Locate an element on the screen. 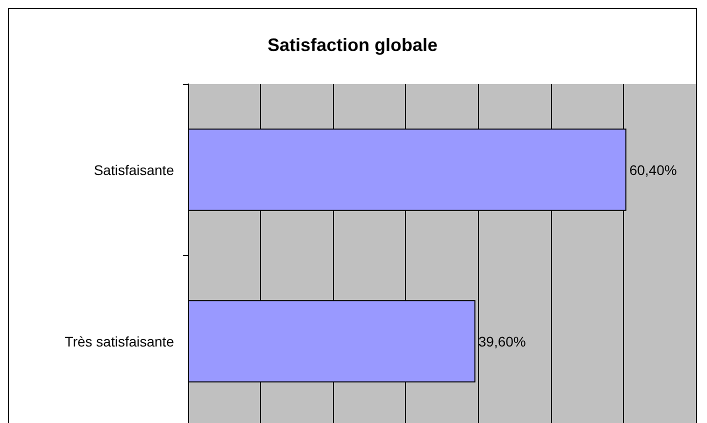 Image resolution: width=707 pixels, height=423 pixels. y-tick-label: Très satisfaisante is located at coordinates (119, 341).